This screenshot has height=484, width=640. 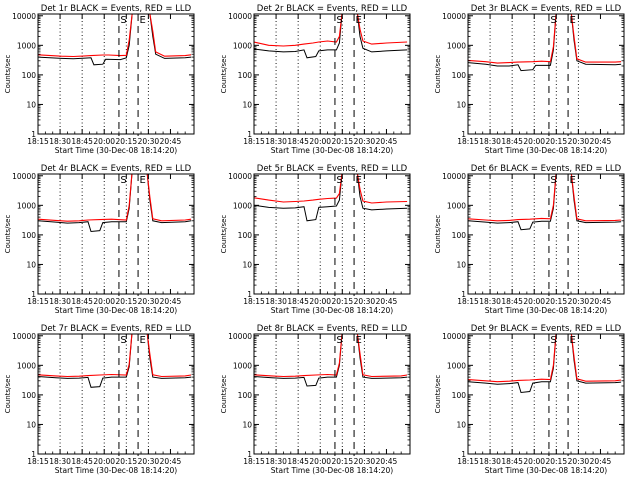 I want to click on panel-title: Det 5r BLACK = Events, RED = LLD, so click(x=332, y=169).